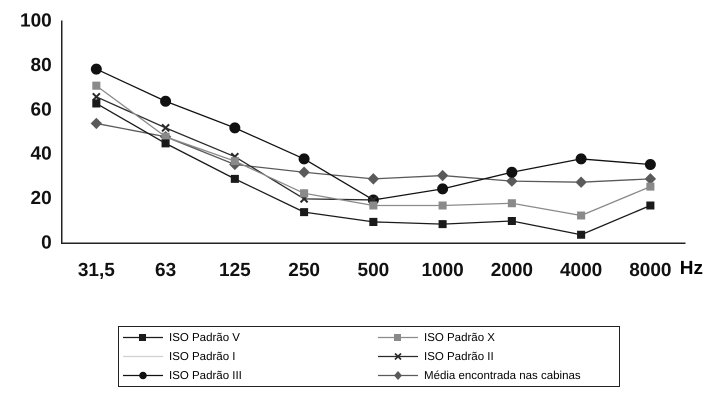  I want to click on y-tick-label: 100, so click(36, 21).